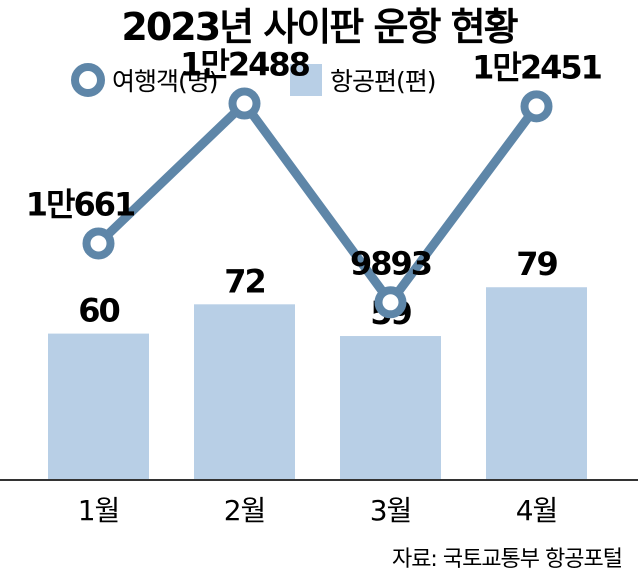 The height and width of the screenshot is (578, 638). Describe the element at coordinates (390, 263) in the screenshot. I see `line-label-3: 9893` at that location.